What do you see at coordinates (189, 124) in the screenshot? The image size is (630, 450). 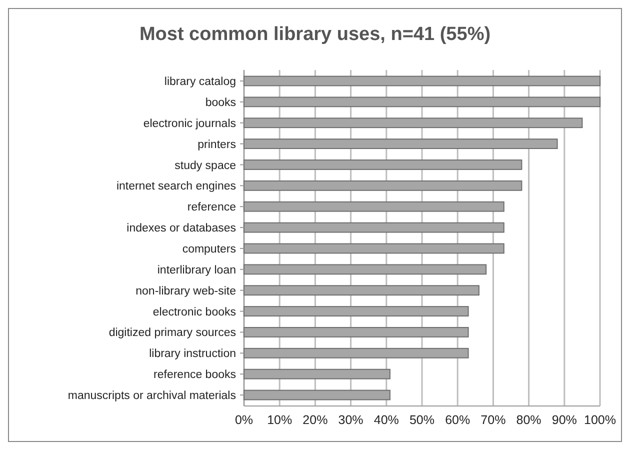 I see `y-tick-label: electronic journals` at bounding box center [189, 124].